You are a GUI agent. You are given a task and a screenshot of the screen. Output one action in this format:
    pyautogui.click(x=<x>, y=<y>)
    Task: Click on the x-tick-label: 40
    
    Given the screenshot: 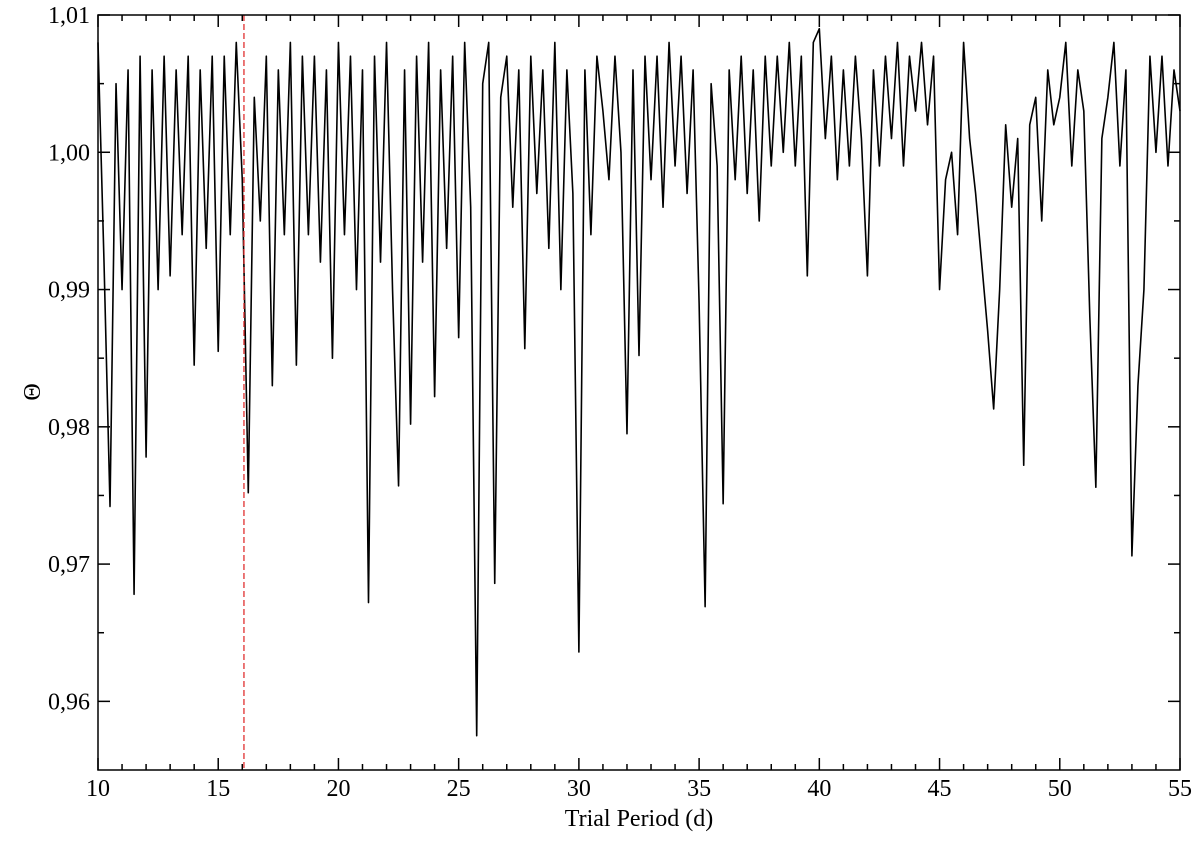 What is the action you would take?
    pyautogui.click(x=819, y=789)
    